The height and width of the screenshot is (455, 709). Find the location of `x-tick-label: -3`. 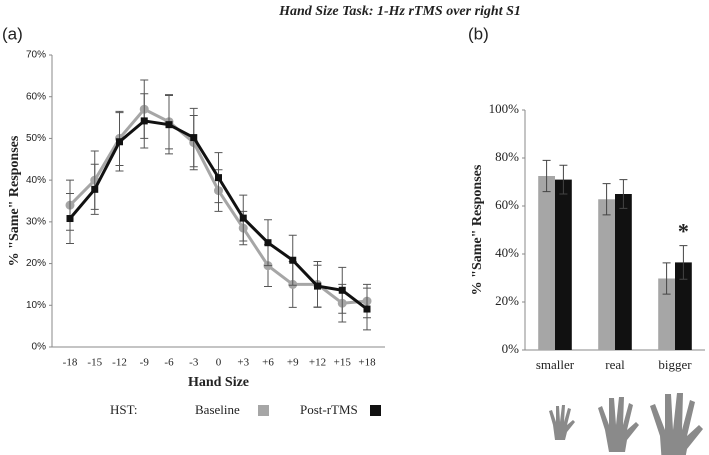

x-tick-label: -3 is located at coordinates (194, 363).